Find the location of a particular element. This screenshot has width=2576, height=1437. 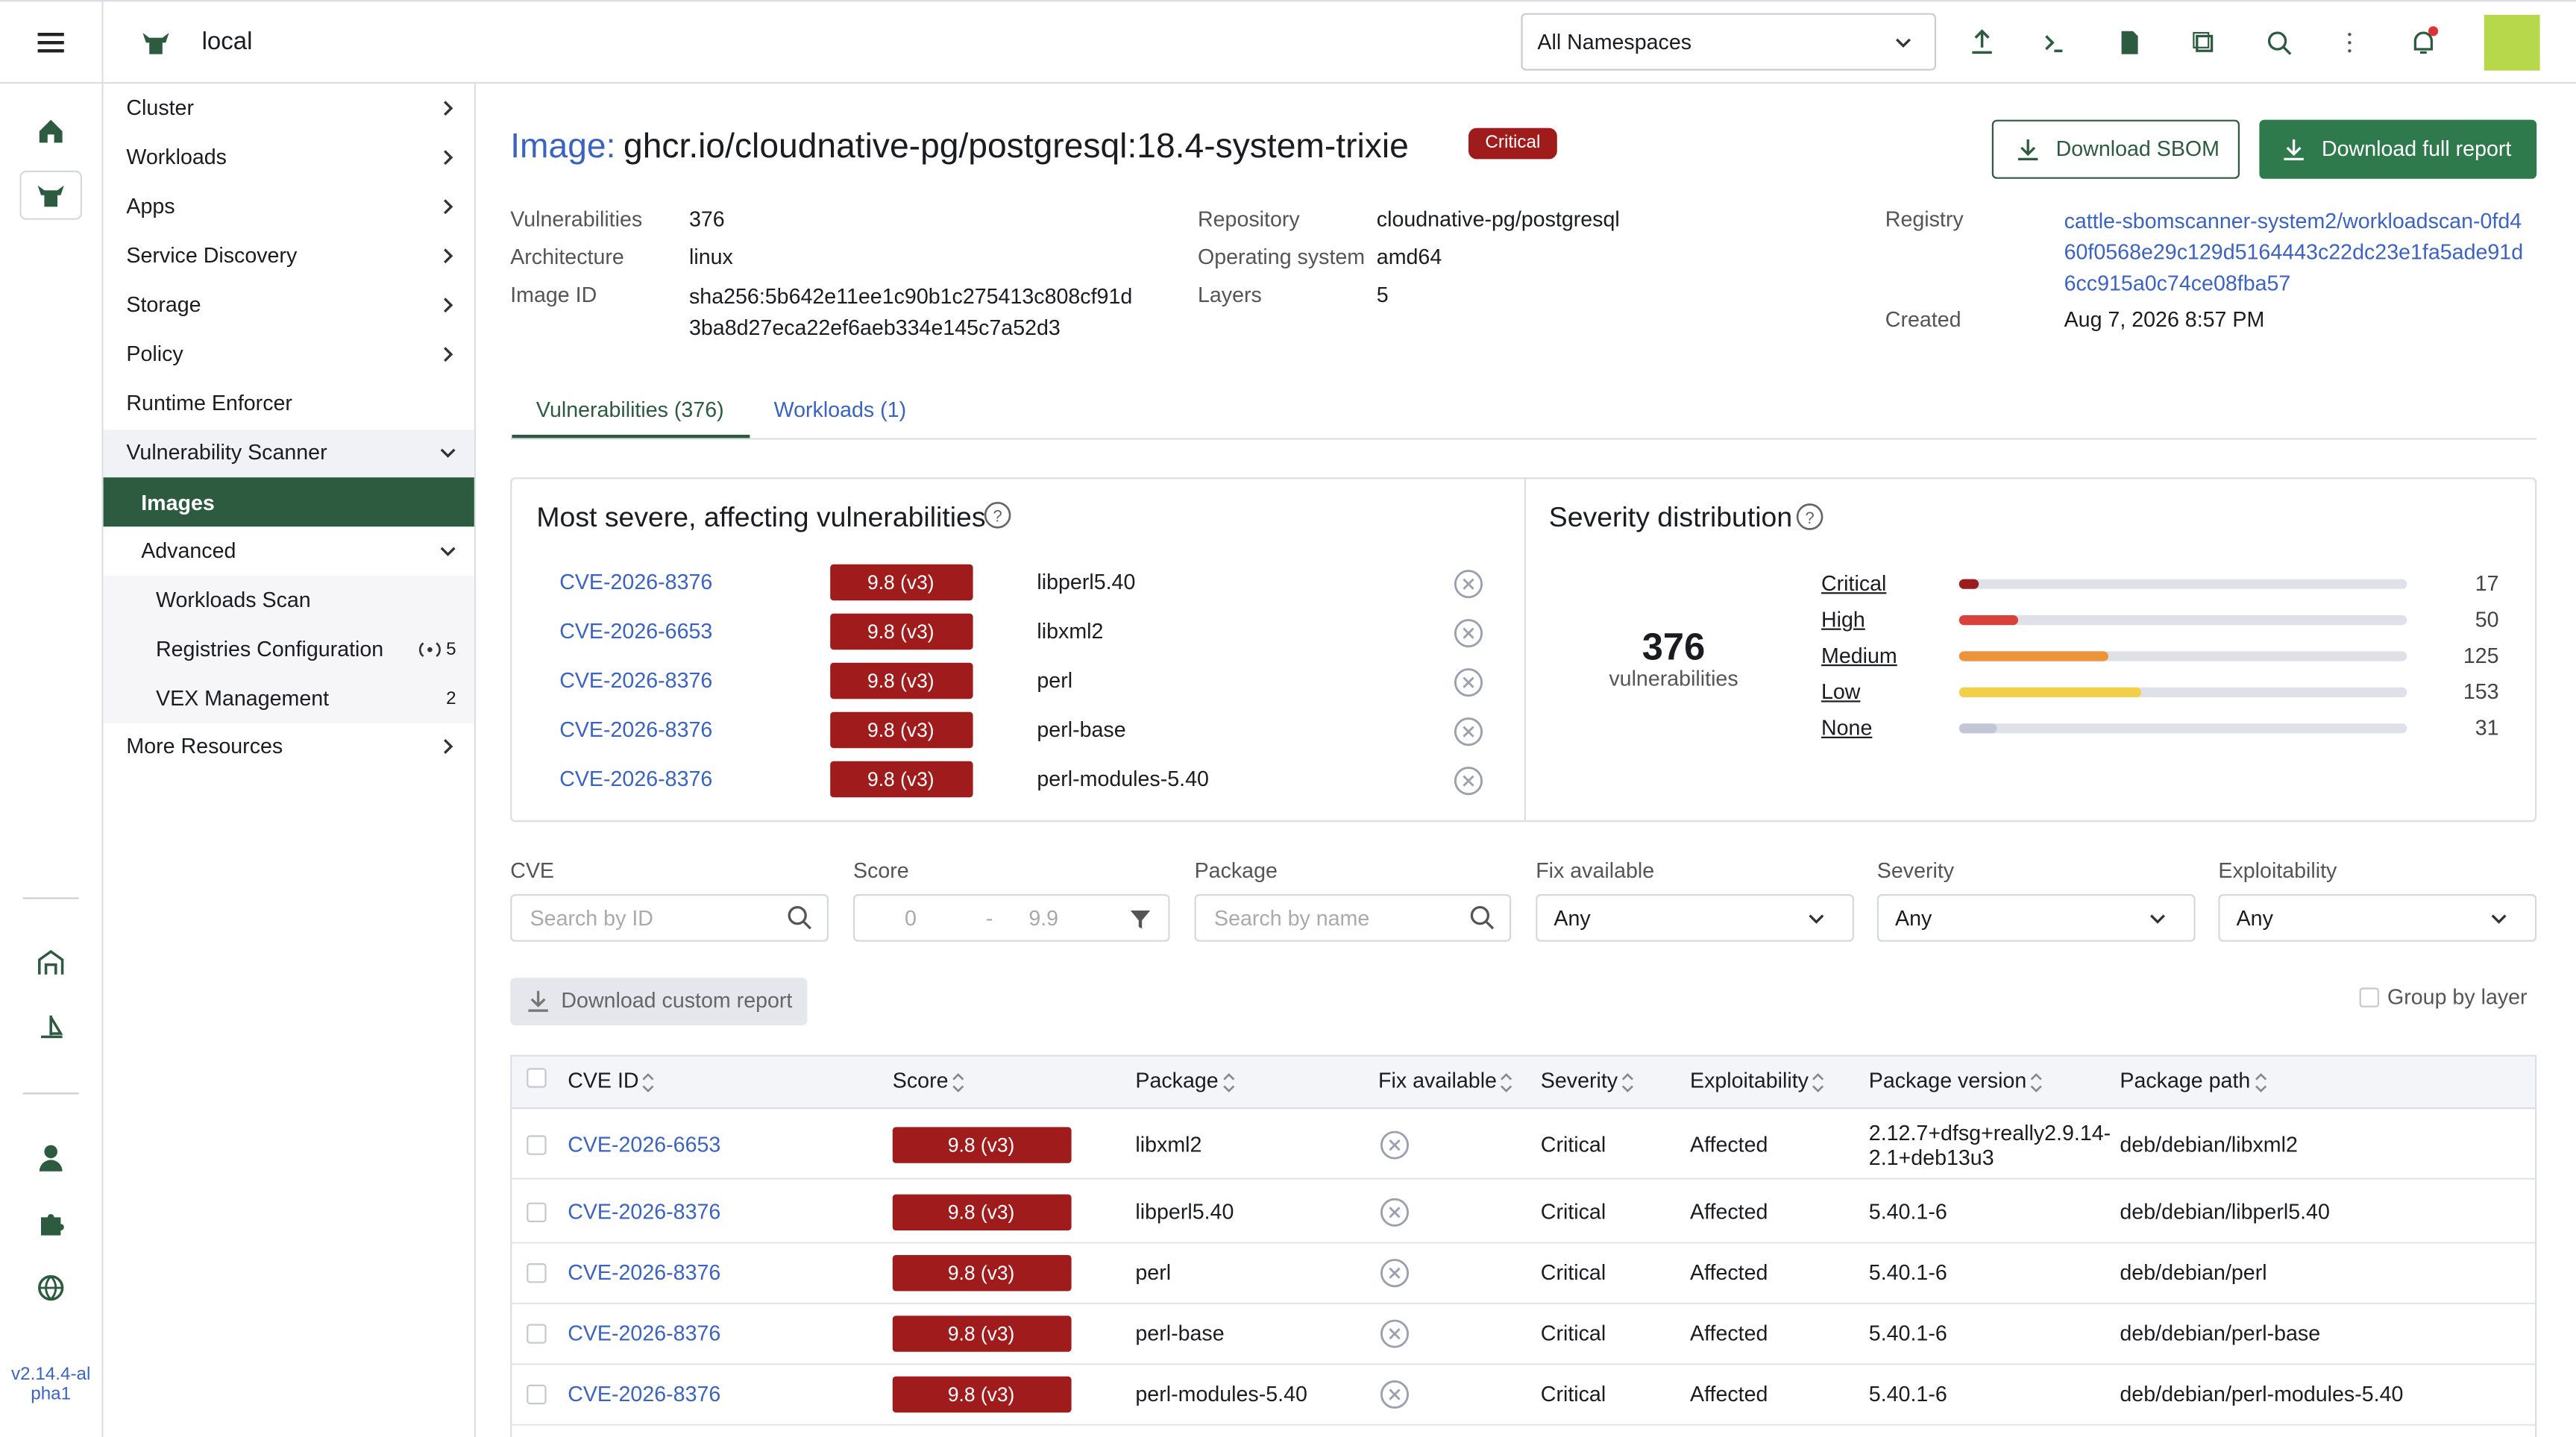

nav-item: More Resources is located at coordinates (205, 745).